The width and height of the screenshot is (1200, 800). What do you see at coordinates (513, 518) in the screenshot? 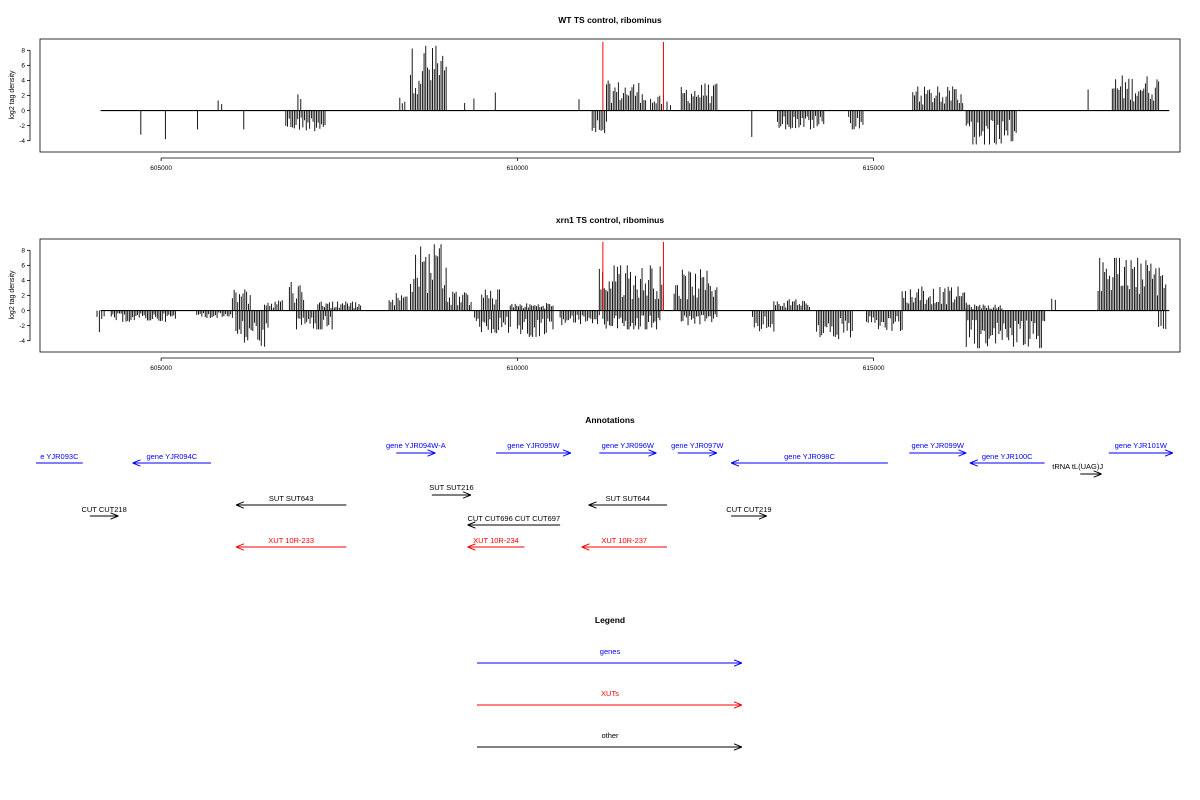
I see `feature-label: CUT CUT696 CUT CUT697` at bounding box center [513, 518].